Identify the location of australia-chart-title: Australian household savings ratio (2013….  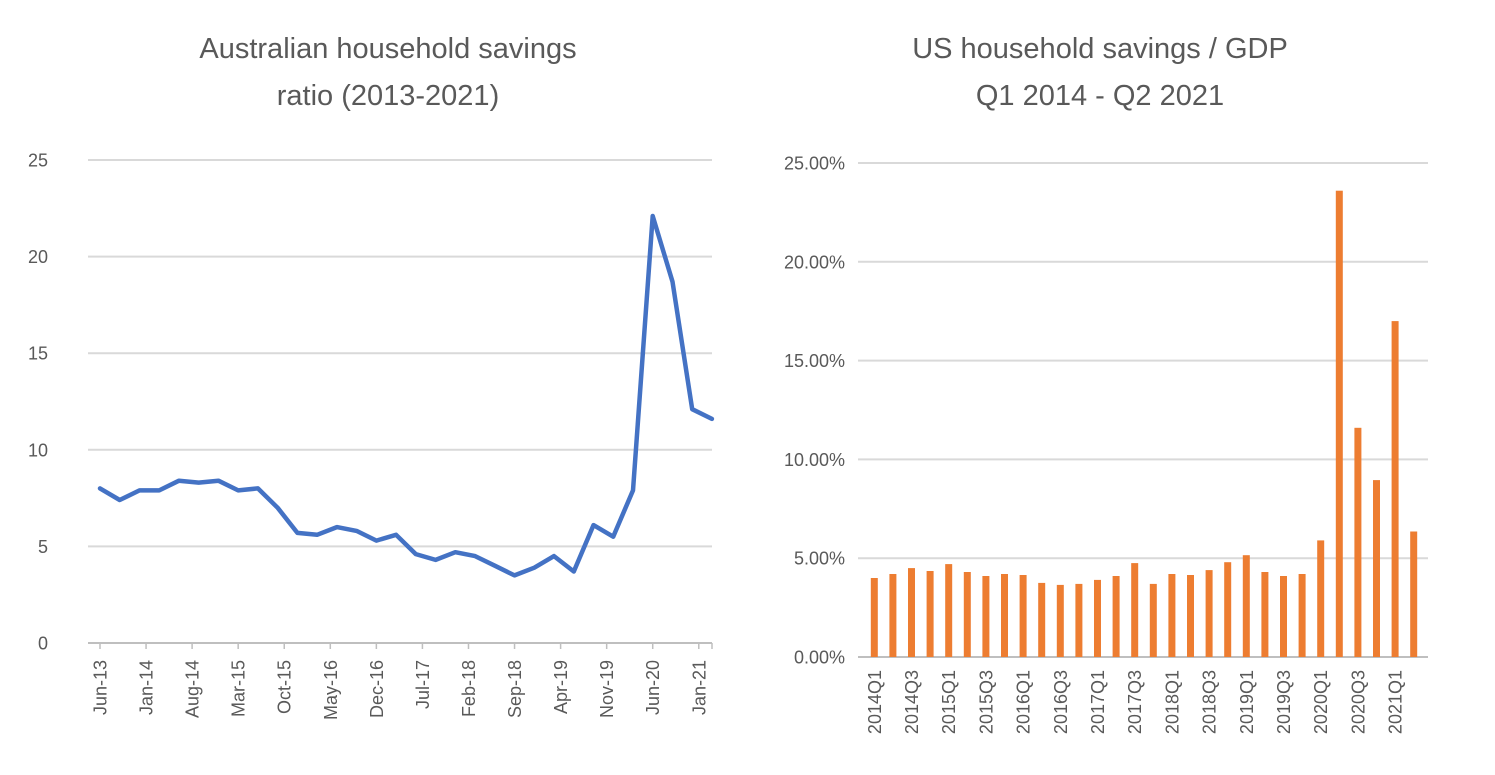
(388, 73).